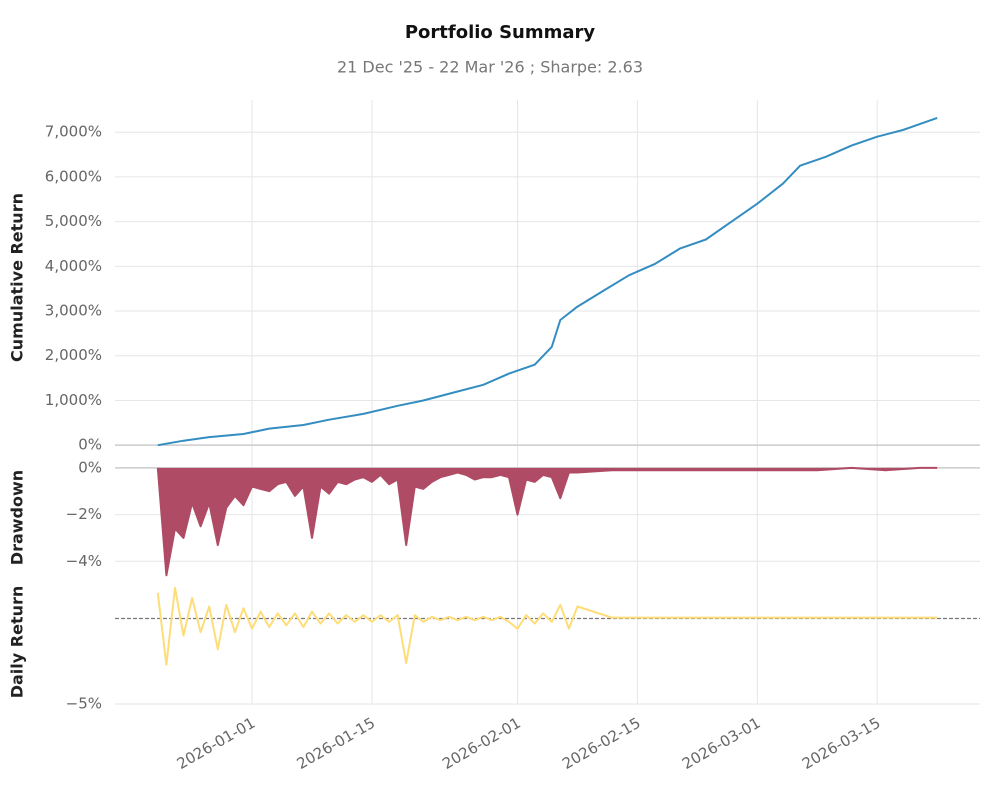 This screenshot has width=1000, height=800. What do you see at coordinates (481, 743) in the screenshot?
I see `x-tick-label: 2026-02-01` at bounding box center [481, 743].